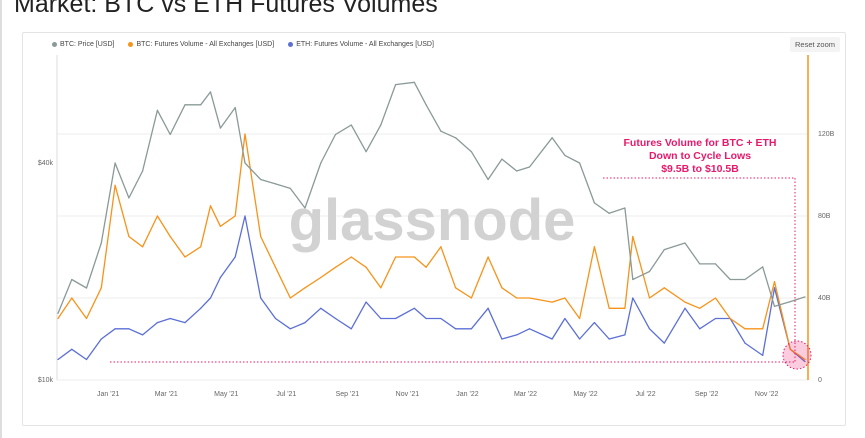  Describe the element at coordinates (166, 394) in the screenshot. I see `x-tick-label: Mar '21` at that location.